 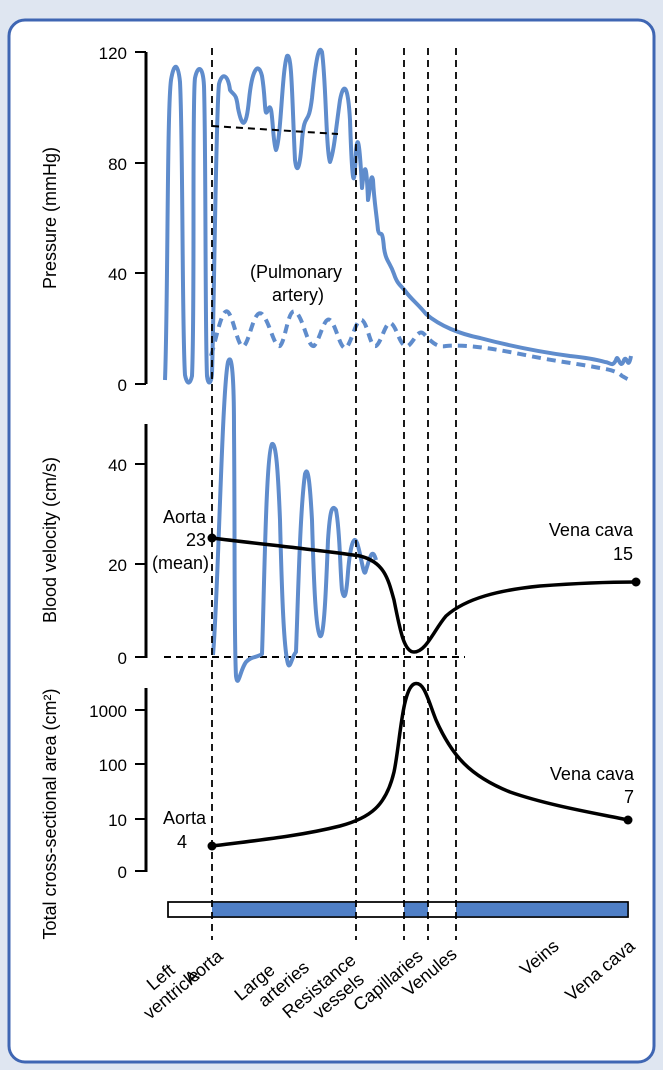 What do you see at coordinates (623, 554) in the screenshot?
I see `vena-cava-velocity-label-line2: 15` at bounding box center [623, 554].